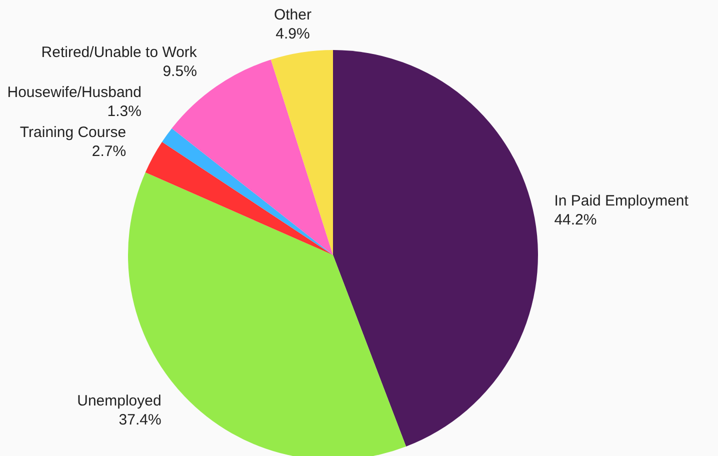 This screenshot has height=456, width=718. What do you see at coordinates (73, 132) in the screenshot?
I see `slice-label: Training Course` at bounding box center [73, 132].